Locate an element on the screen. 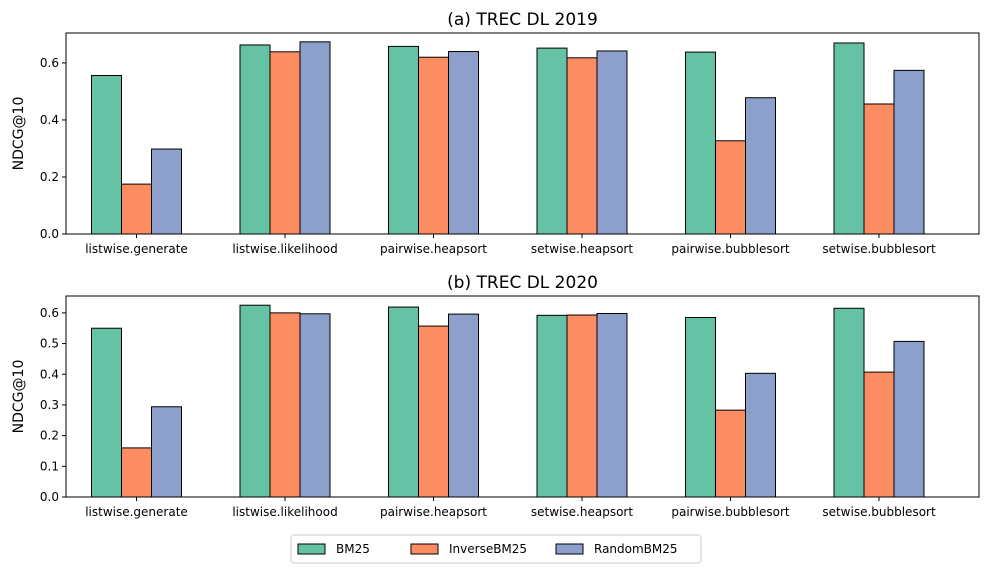 The image size is (989, 571). legend-swatch-bm25 is located at coordinates (311, 549).